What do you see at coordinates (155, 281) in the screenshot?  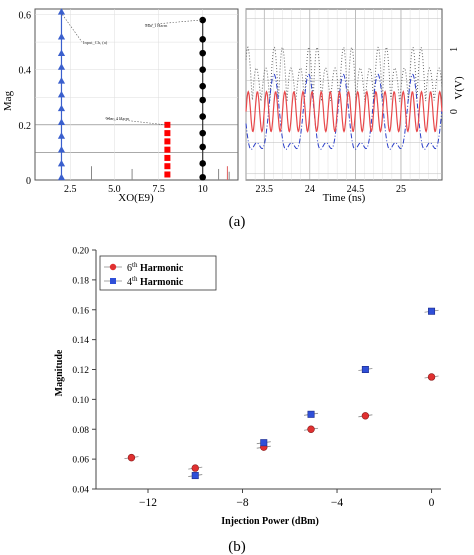 I see `legend-label: 4th Harmonic` at bounding box center [155, 281].